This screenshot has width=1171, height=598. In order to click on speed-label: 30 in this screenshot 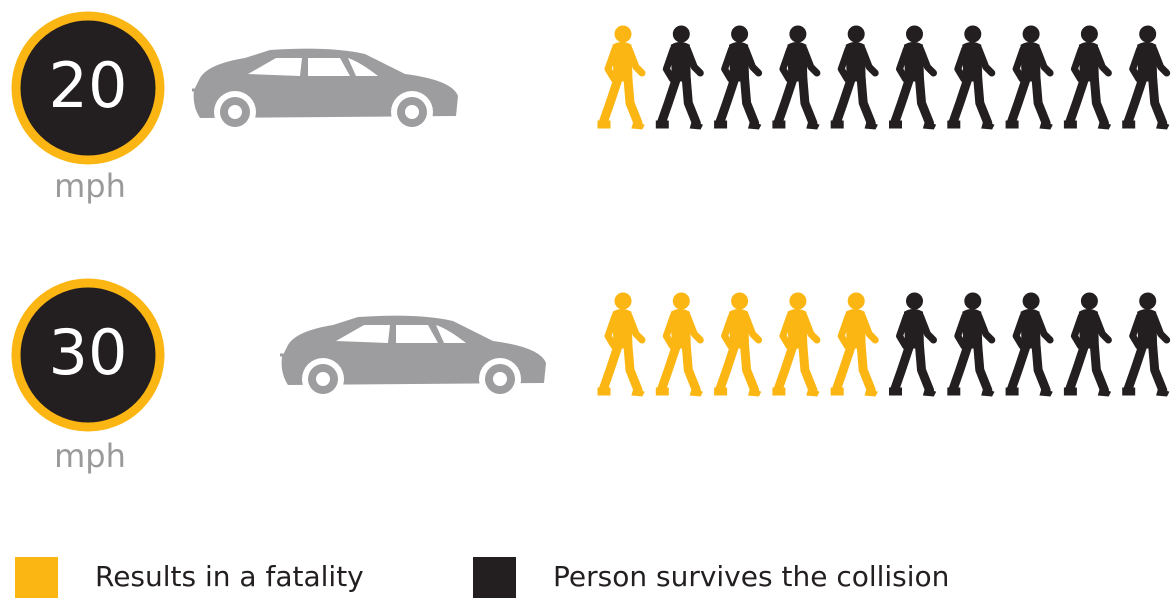, I will do `click(88, 352)`.